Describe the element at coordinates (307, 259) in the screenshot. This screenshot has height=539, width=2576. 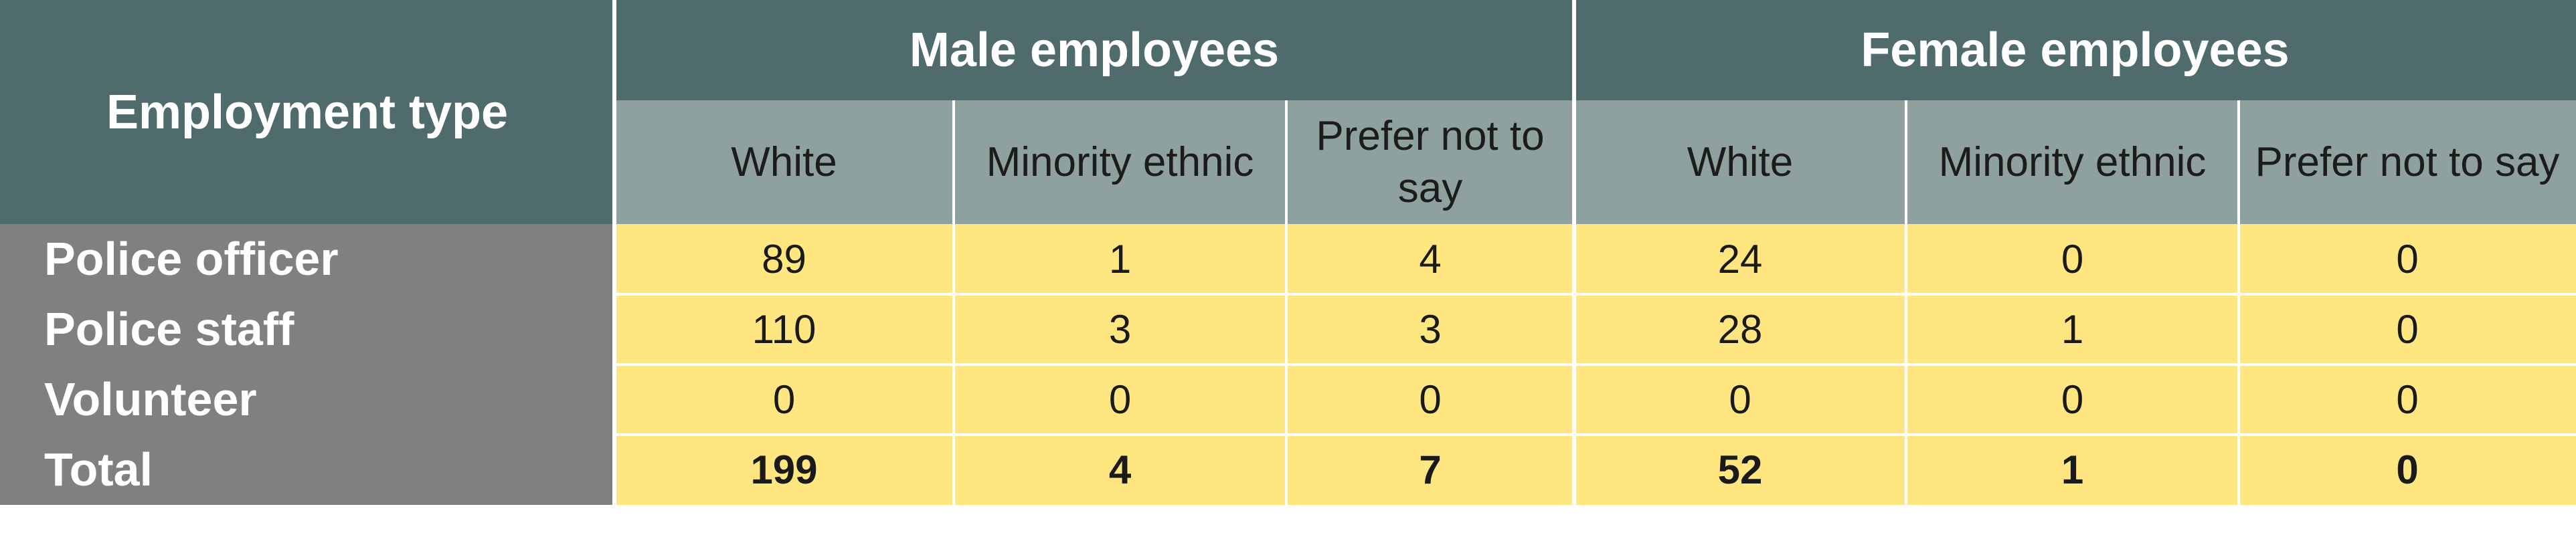
I see `row-label-police-officer: Police officer` at that location.